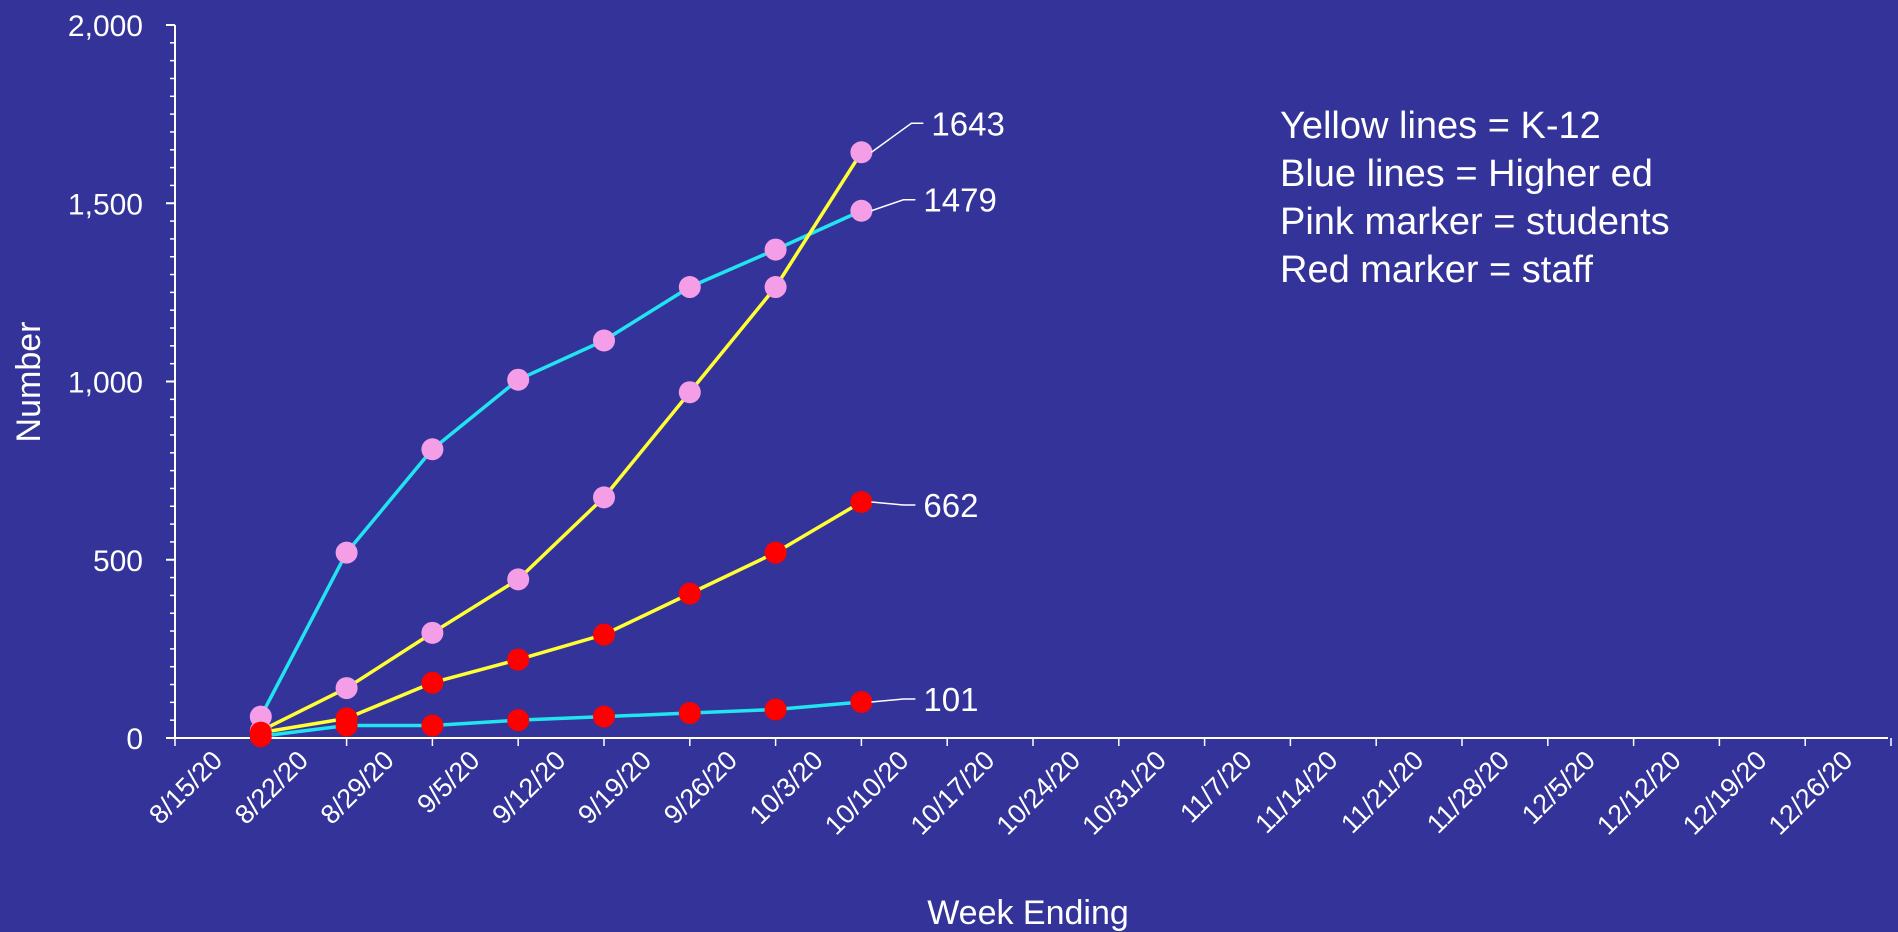  What do you see at coordinates (953, 793) in the screenshot?
I see `x-tick-label: 10/17/20` at bounding box center [953, 793].